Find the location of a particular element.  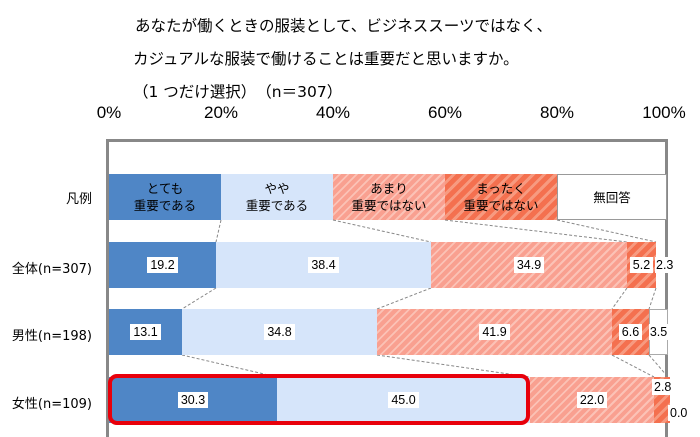

tick-20: 20% is located at coordinates (221, 112).